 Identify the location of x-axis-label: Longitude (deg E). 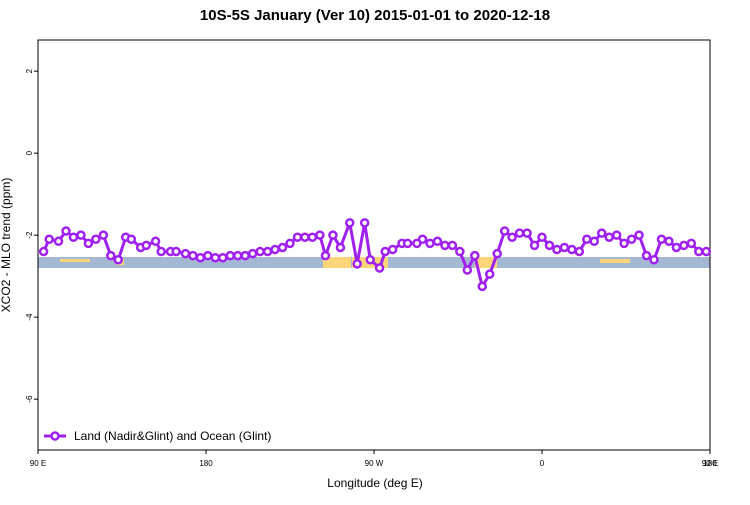
(374, 483).